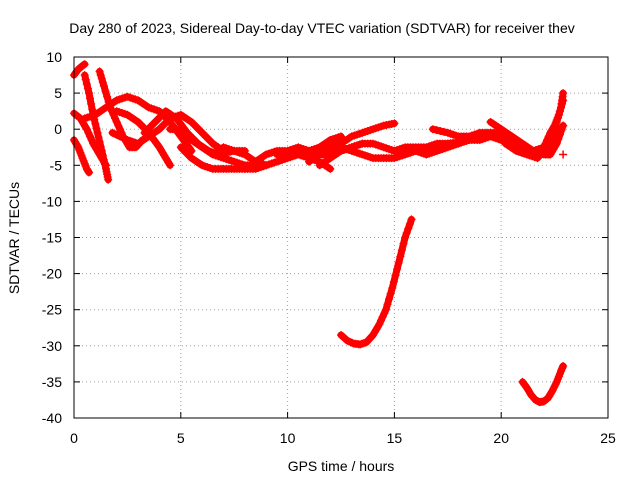 The height and width of the screenshot is (480, 640). Describe the element at coordinates (181, 438) in the screenshot. I see `x-tick-label: 5` at that location.